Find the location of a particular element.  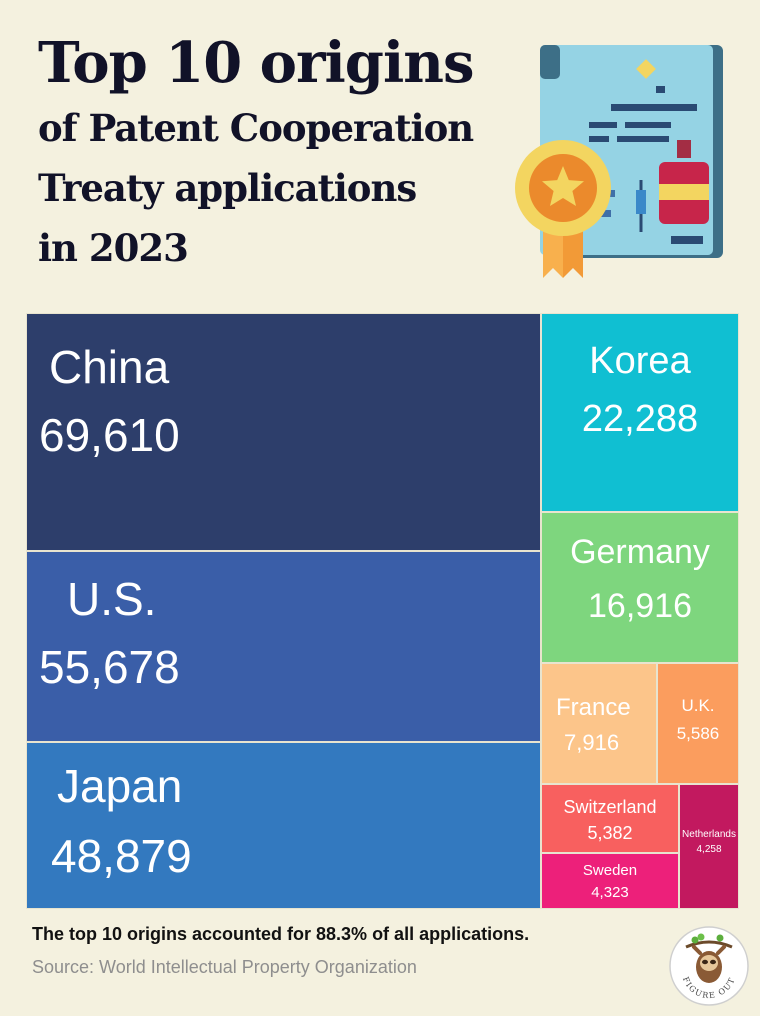

cell-value-us: 55,678 is located at coordinates (109, 667).